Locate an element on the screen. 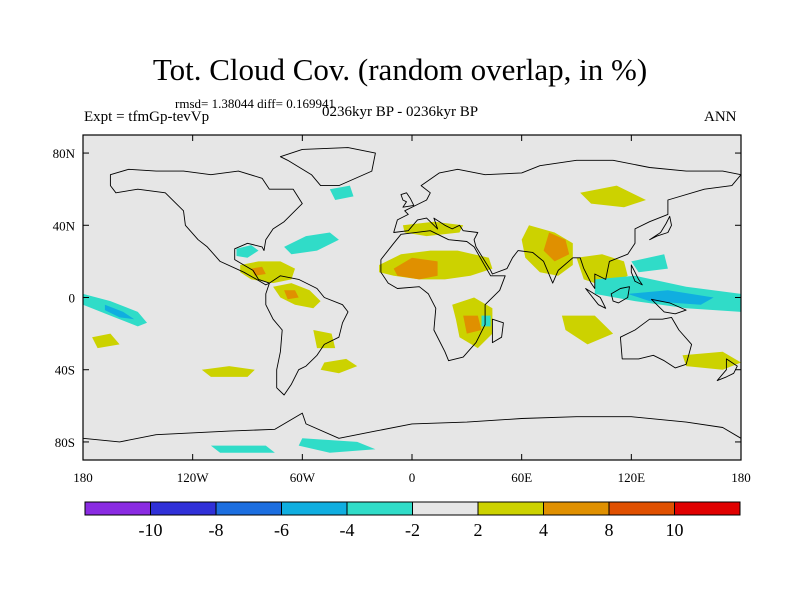 The height and width of the screenshot is (600, 800). coastline-greenland is located at coordinates (327, 167).